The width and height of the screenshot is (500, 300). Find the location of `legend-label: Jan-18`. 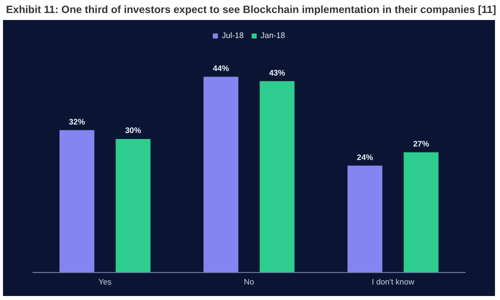

legend-label: Jan-18 is located at coordinates (273, 35).